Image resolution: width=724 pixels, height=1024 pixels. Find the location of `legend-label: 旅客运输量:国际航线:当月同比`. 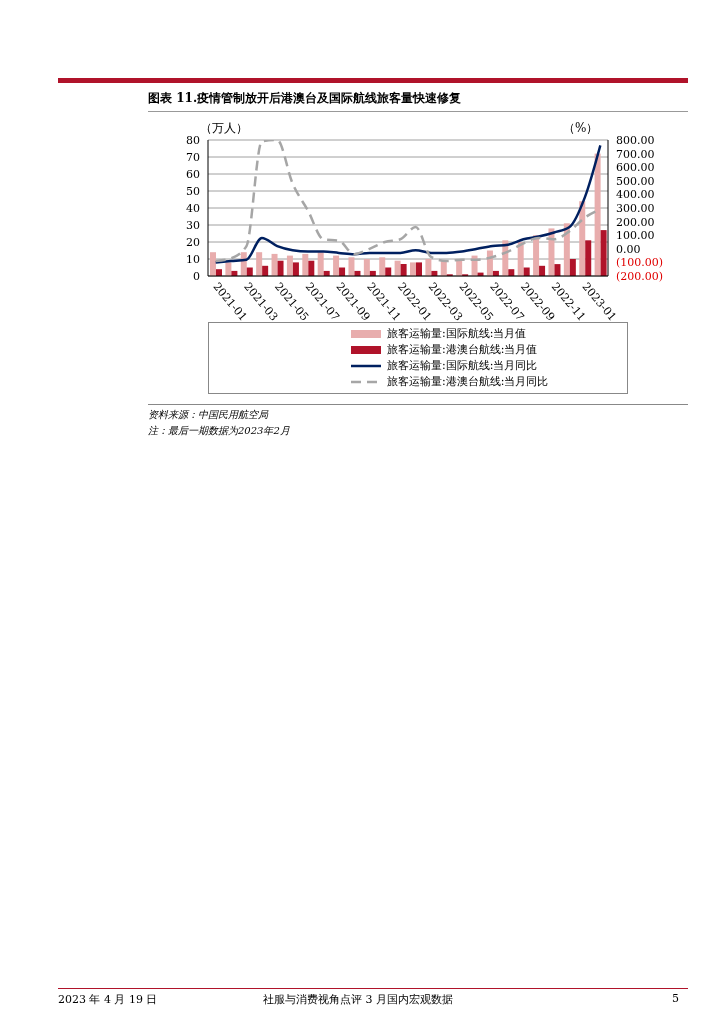

legend-label: 旅客运输量:国际航线:当月同比 is located at coordinates (462, 366).